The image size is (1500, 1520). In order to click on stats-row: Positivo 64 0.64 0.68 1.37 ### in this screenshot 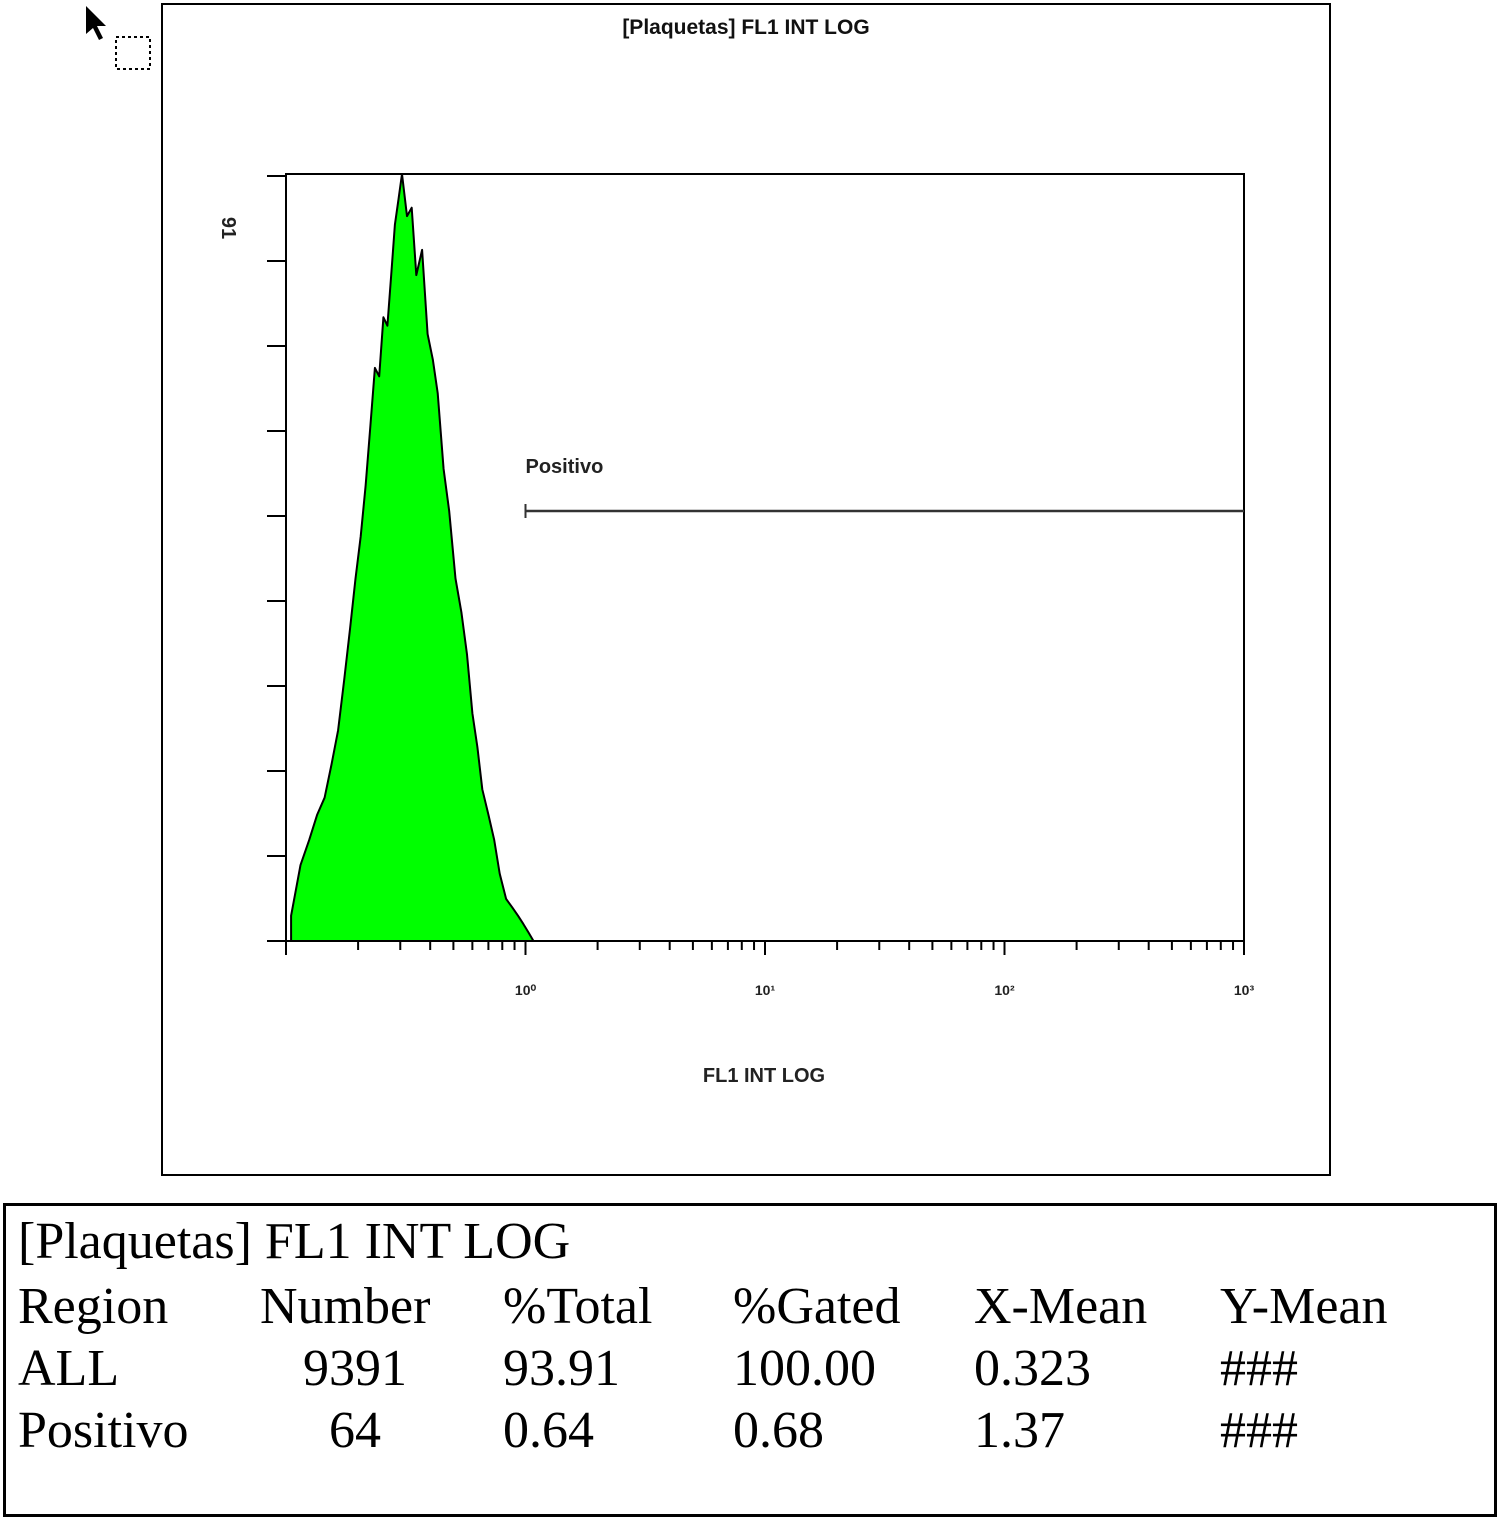, I will do `click(750, 1431)`.